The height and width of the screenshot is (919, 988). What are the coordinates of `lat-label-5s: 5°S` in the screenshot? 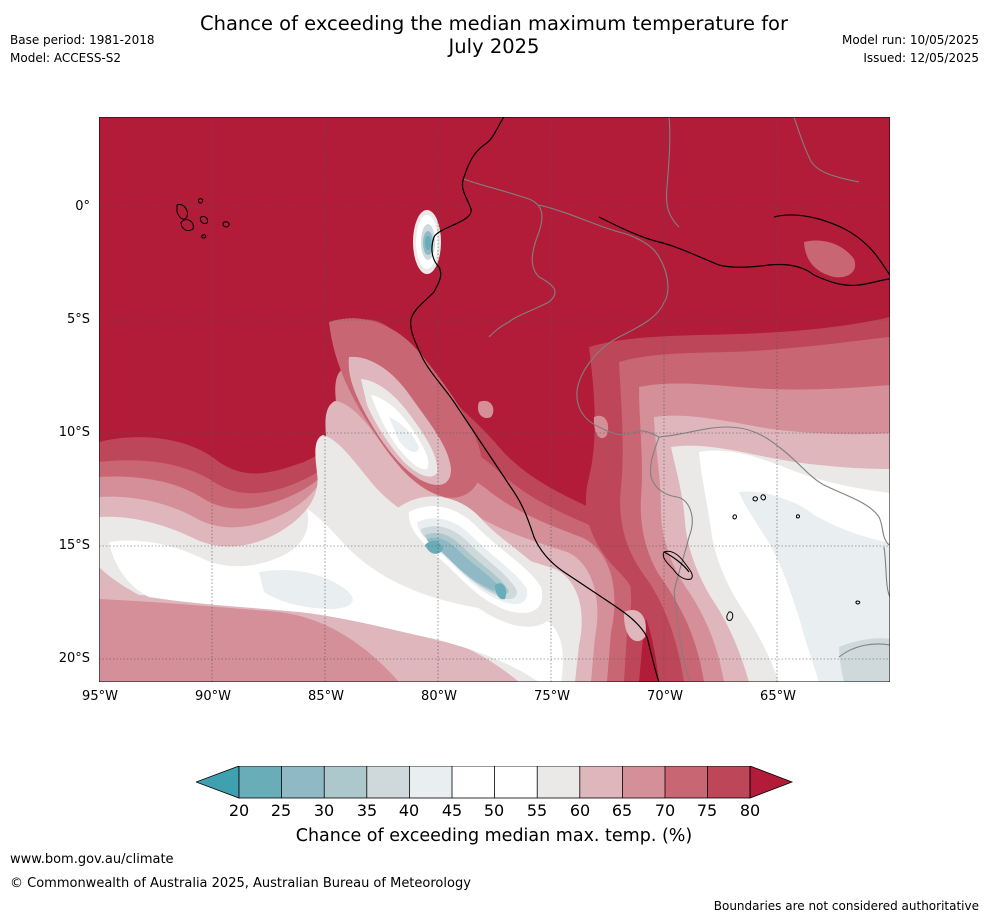 It's located at (78, 319).